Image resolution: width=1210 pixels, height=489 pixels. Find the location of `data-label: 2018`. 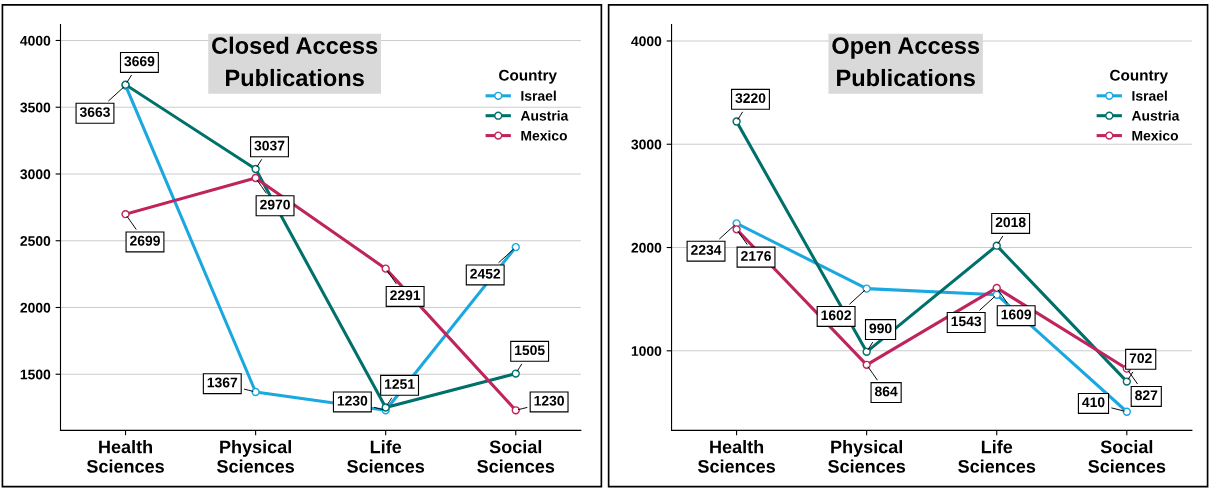

data-label: 2018 is located at coordinates (1010, 222).